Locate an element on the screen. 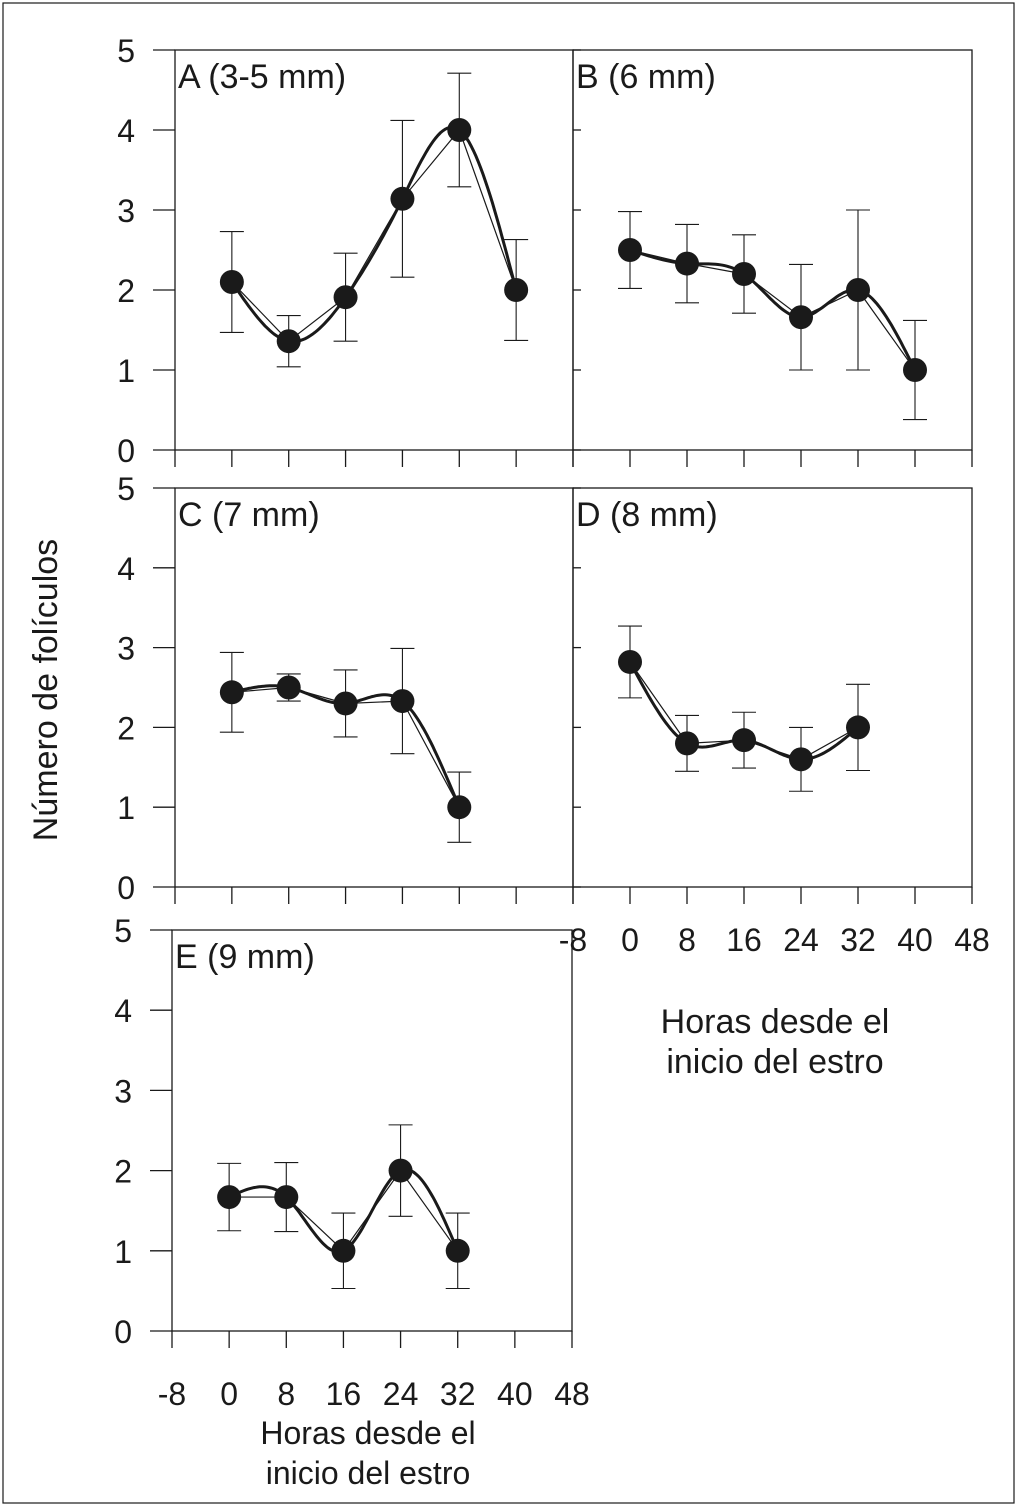  panel-title: A (3-5 mm) is located at coordinates (262, 77).